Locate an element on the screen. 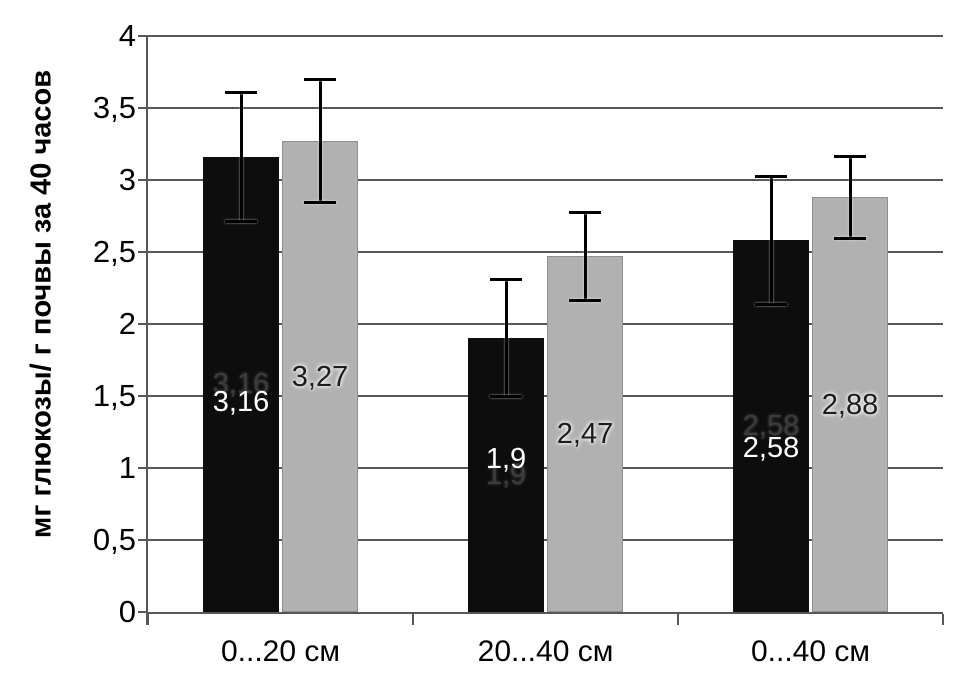 This screenshot has height=676, width=980. y-tick-label: 0,5 is located at coordinates (114, 539).